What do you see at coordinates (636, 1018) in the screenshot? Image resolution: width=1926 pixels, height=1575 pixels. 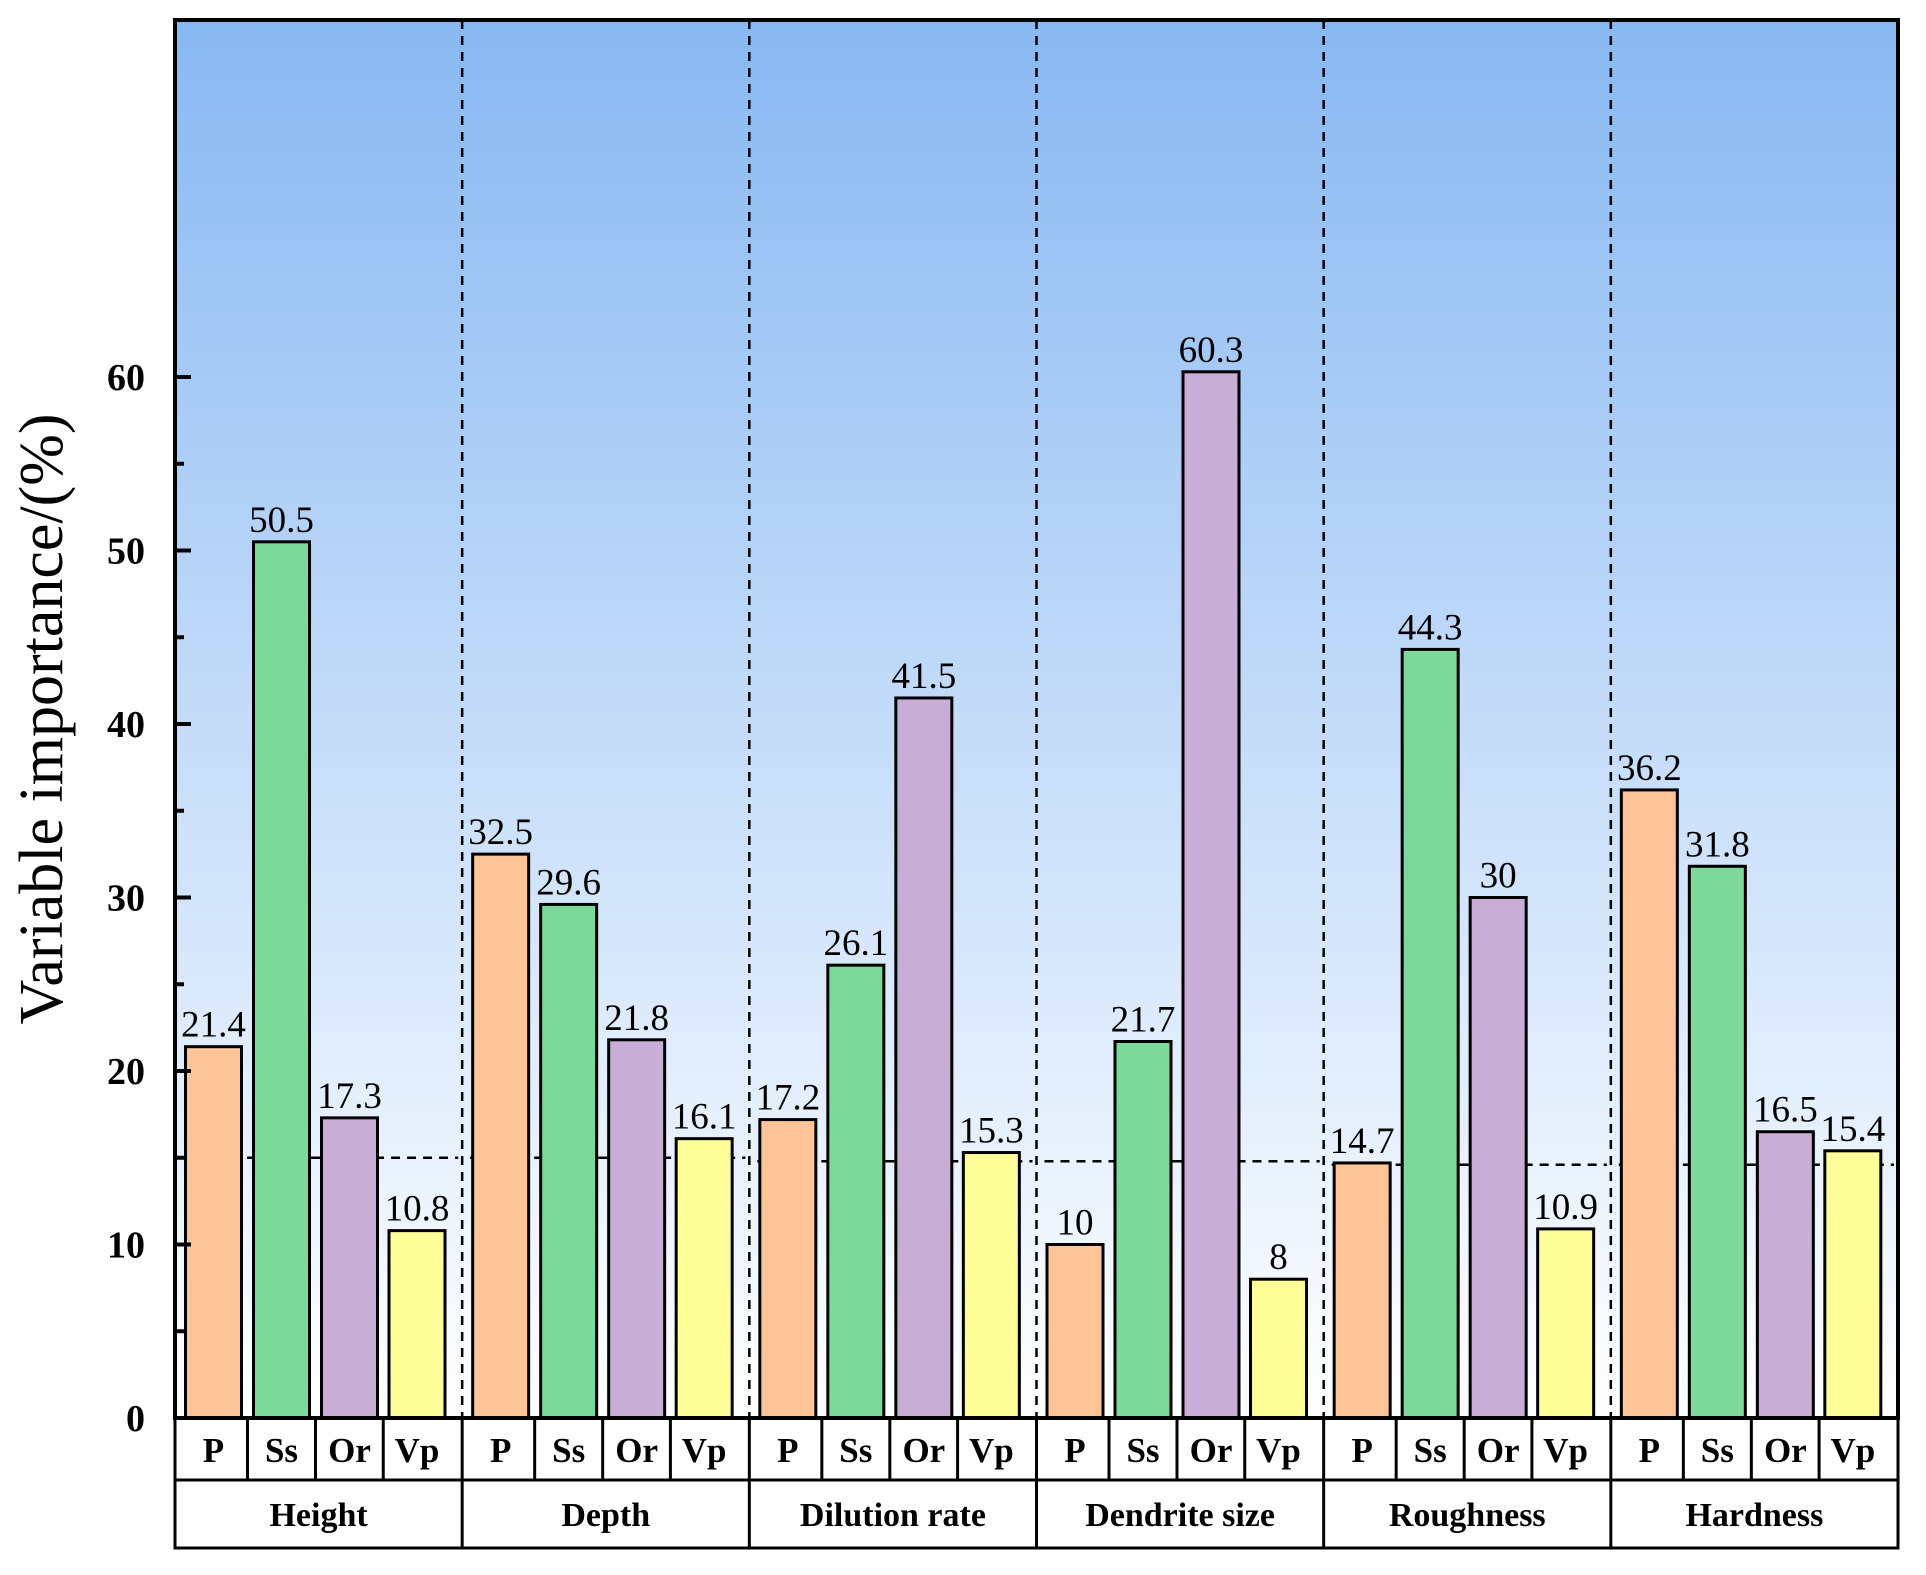 I see `data-label: 21.8` at bounding box center [636, 1018].